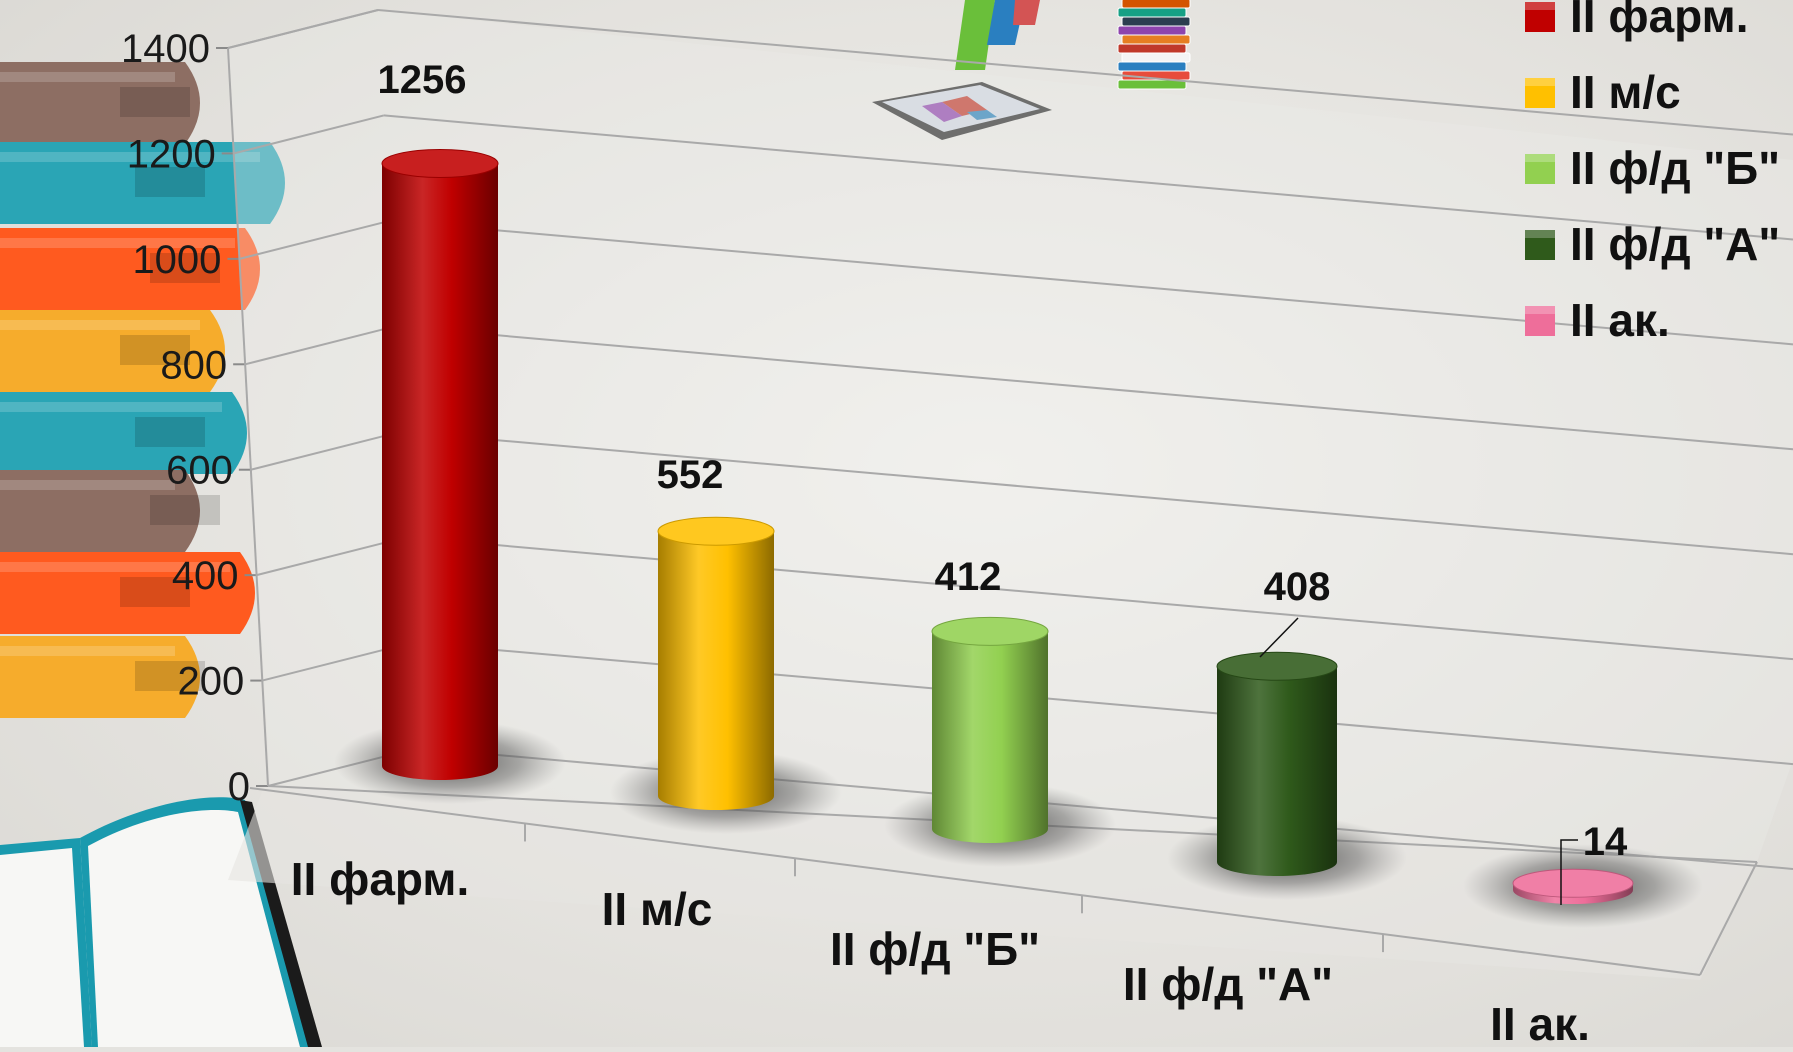 The width and height of the screenshot is (1793, 1052). I want to click on y-tick-label: 0, so click(239, 787).